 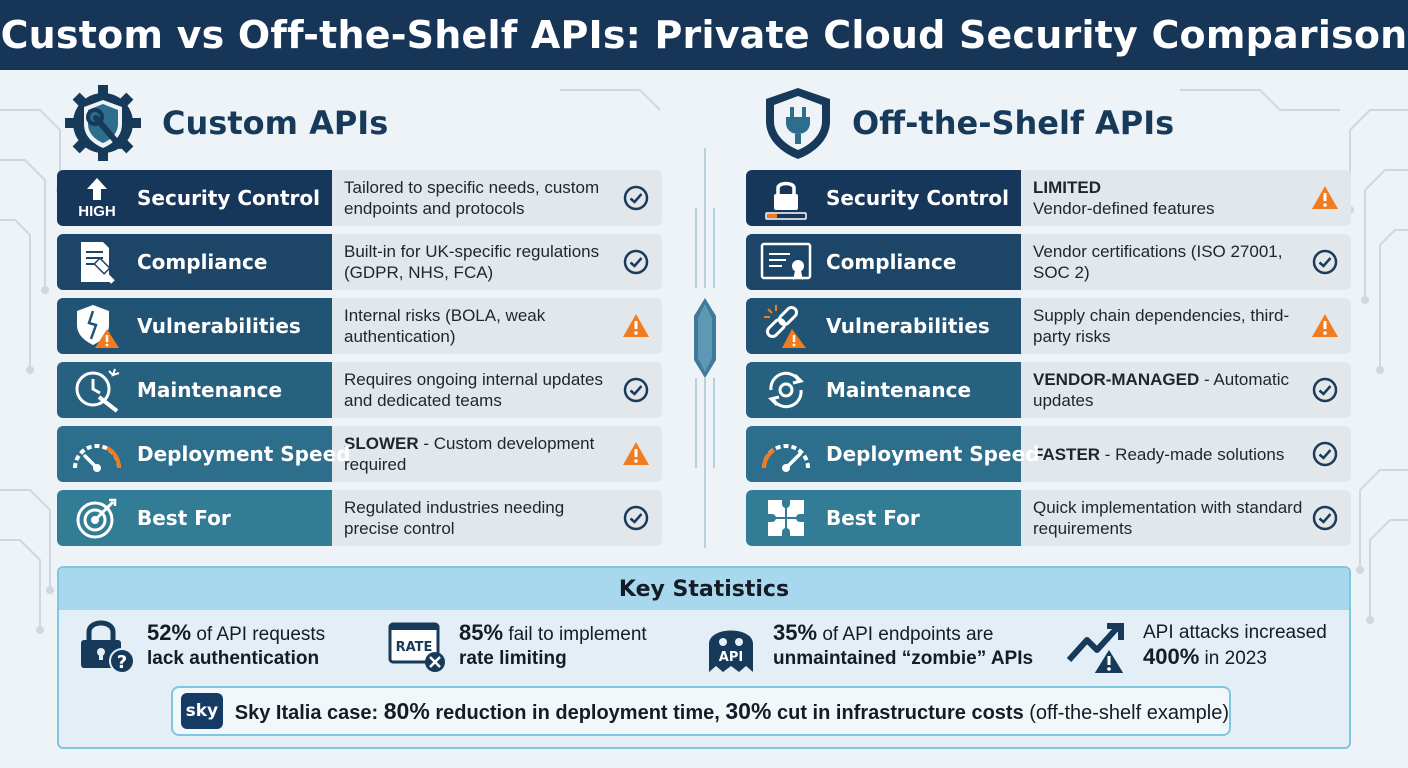 What do you see at coordinates (798, 123) in the screenshot?
I see `shield-plug-icon` at bounding box center [798, 123].